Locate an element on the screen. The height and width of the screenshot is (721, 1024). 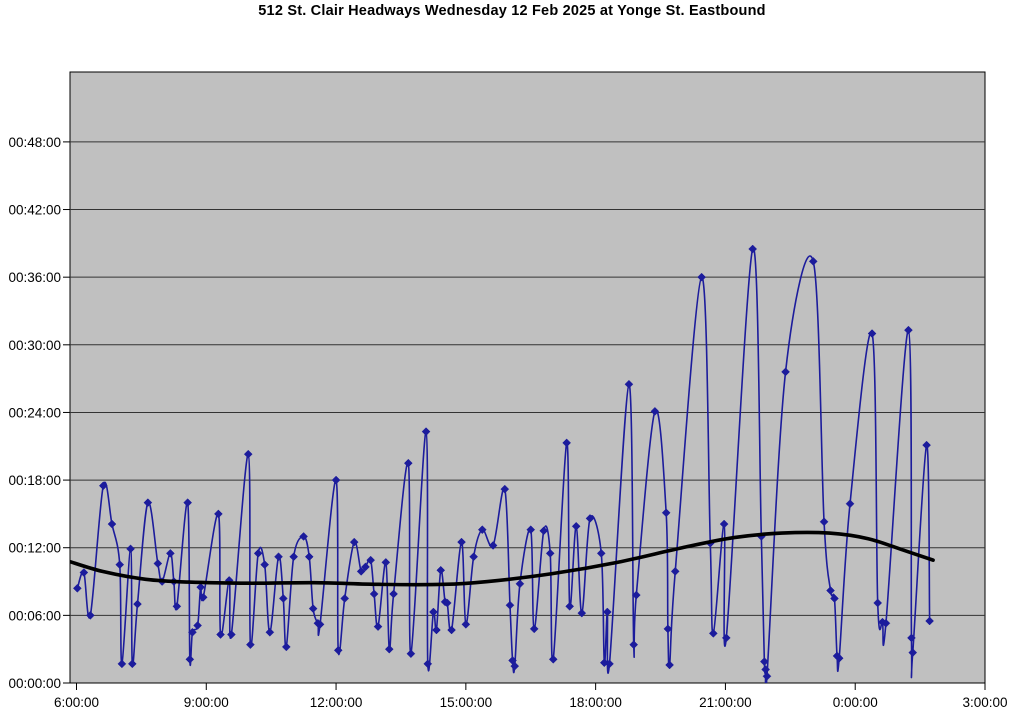
x-axis-tick-label: 6:00:00 is located at coordinates (76, 702).